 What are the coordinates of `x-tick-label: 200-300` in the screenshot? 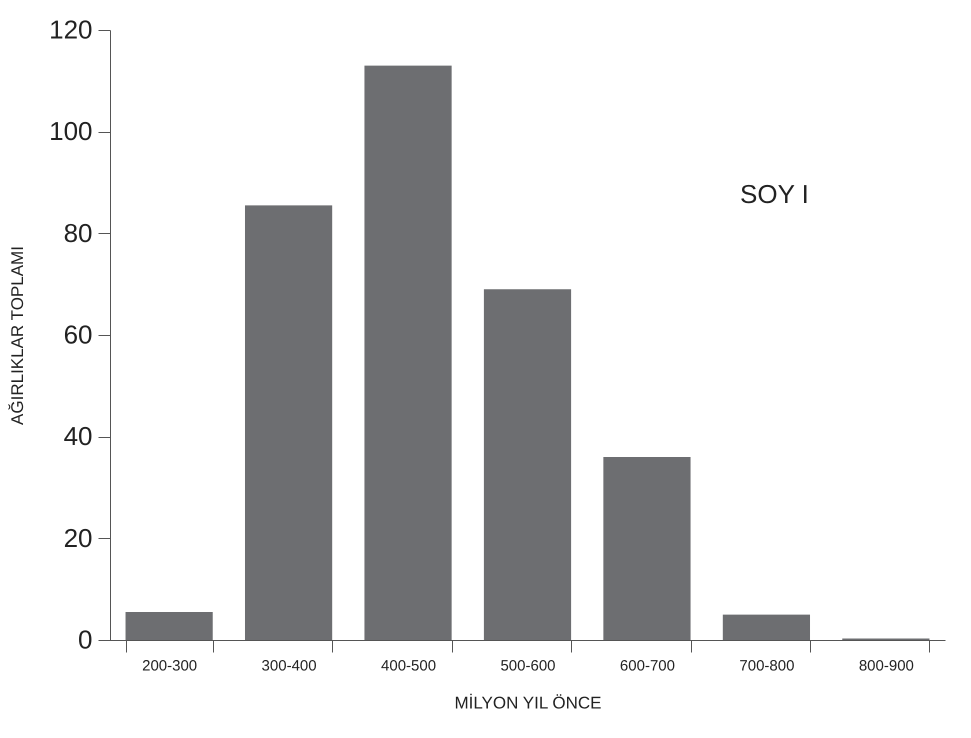 It's located at (170, 666).